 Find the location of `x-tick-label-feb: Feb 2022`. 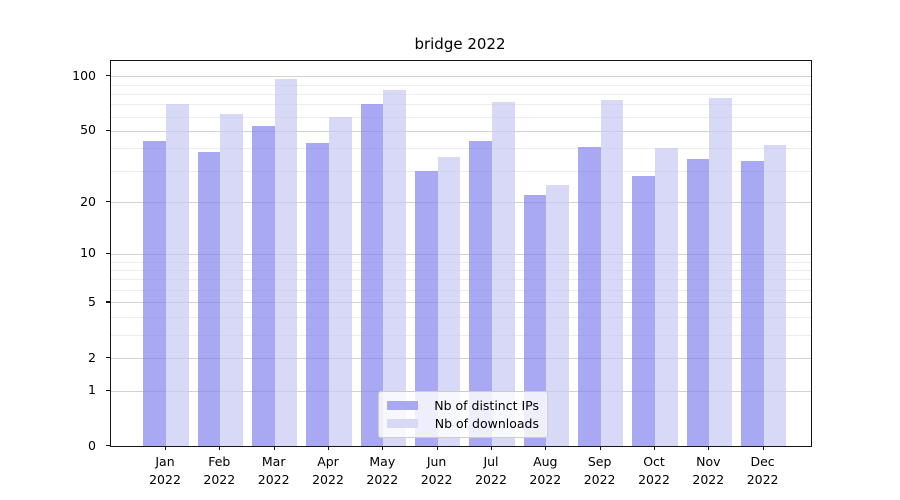

x-tick-label-feb: Feb 2022 is located at coordinates (219, 470).